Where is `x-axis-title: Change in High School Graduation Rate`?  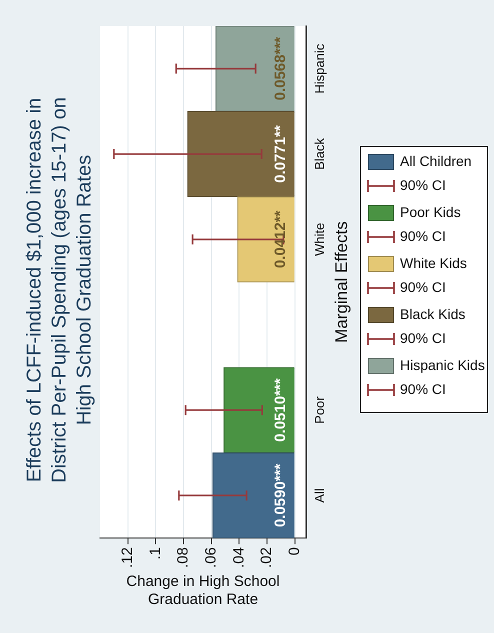
x-axis-title: Change in High School Graduation Rate is located at coordinates (203, 590).